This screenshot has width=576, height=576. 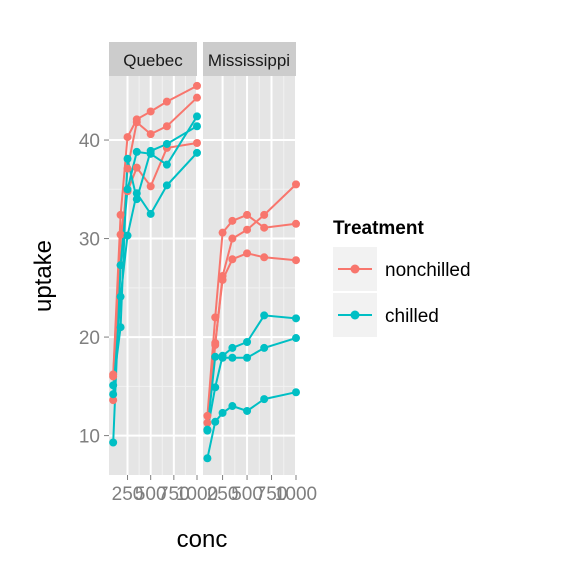 I want to click on legend-item-chilled: chilled, so click(x=386, y=315).